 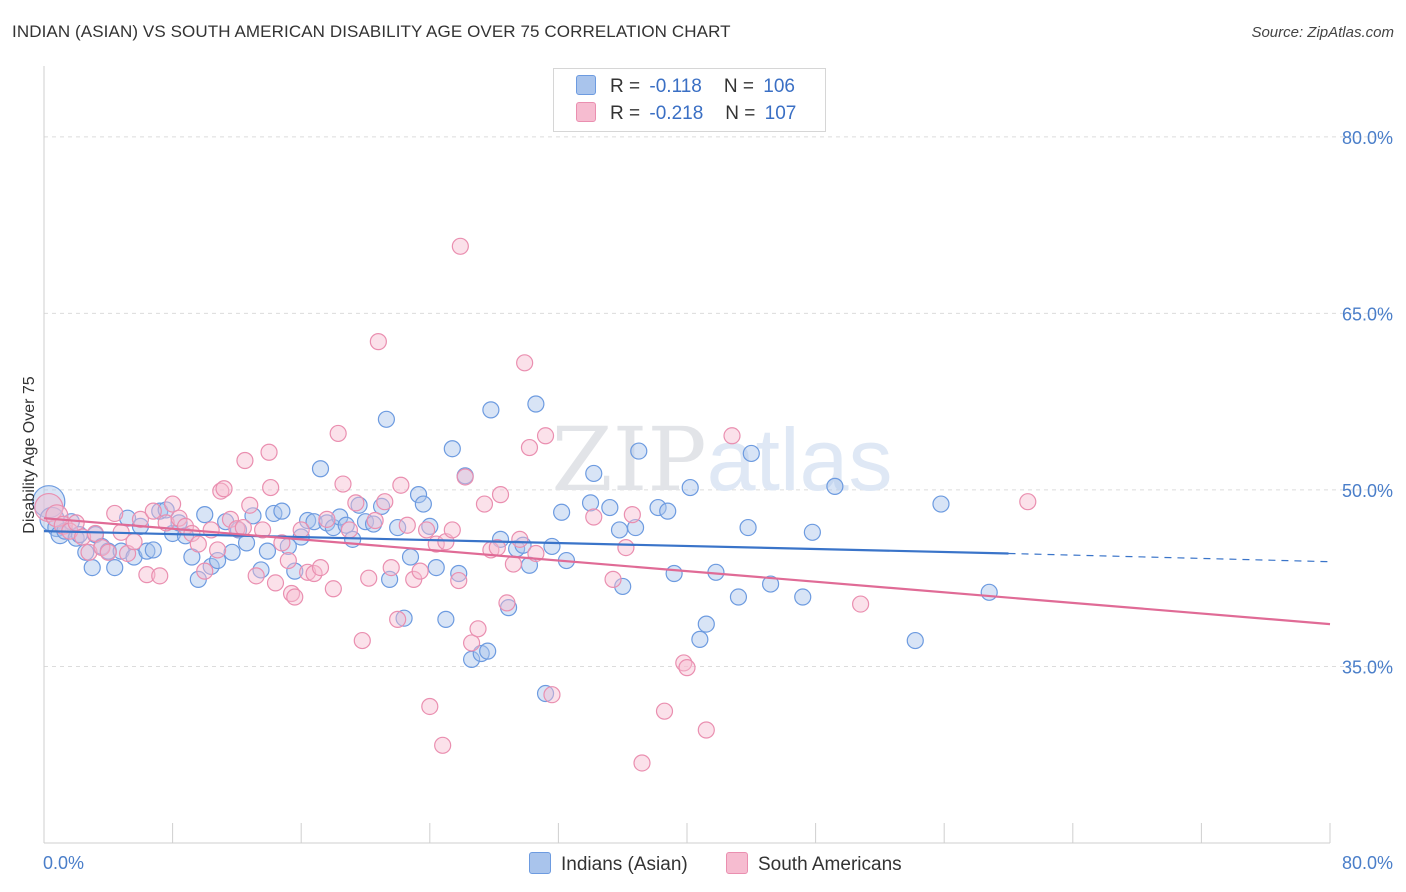 I want to click on y-tick-label: 35.0%, so click(x=1367, y=667).